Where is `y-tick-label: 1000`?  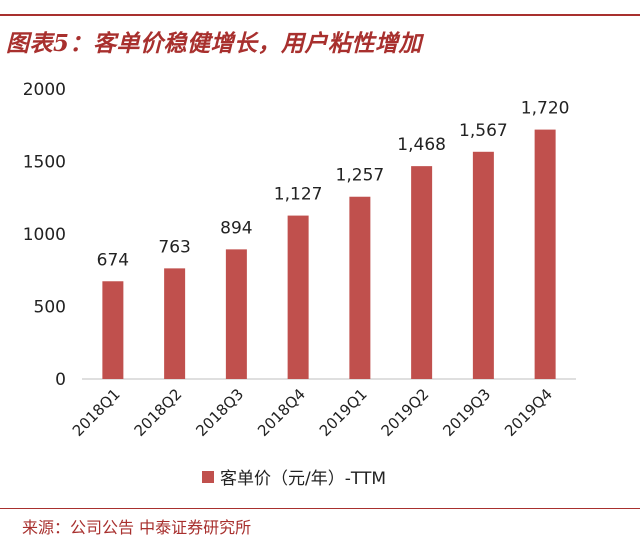
y-tick-label: 1000 is located at coordinates (44, 235).